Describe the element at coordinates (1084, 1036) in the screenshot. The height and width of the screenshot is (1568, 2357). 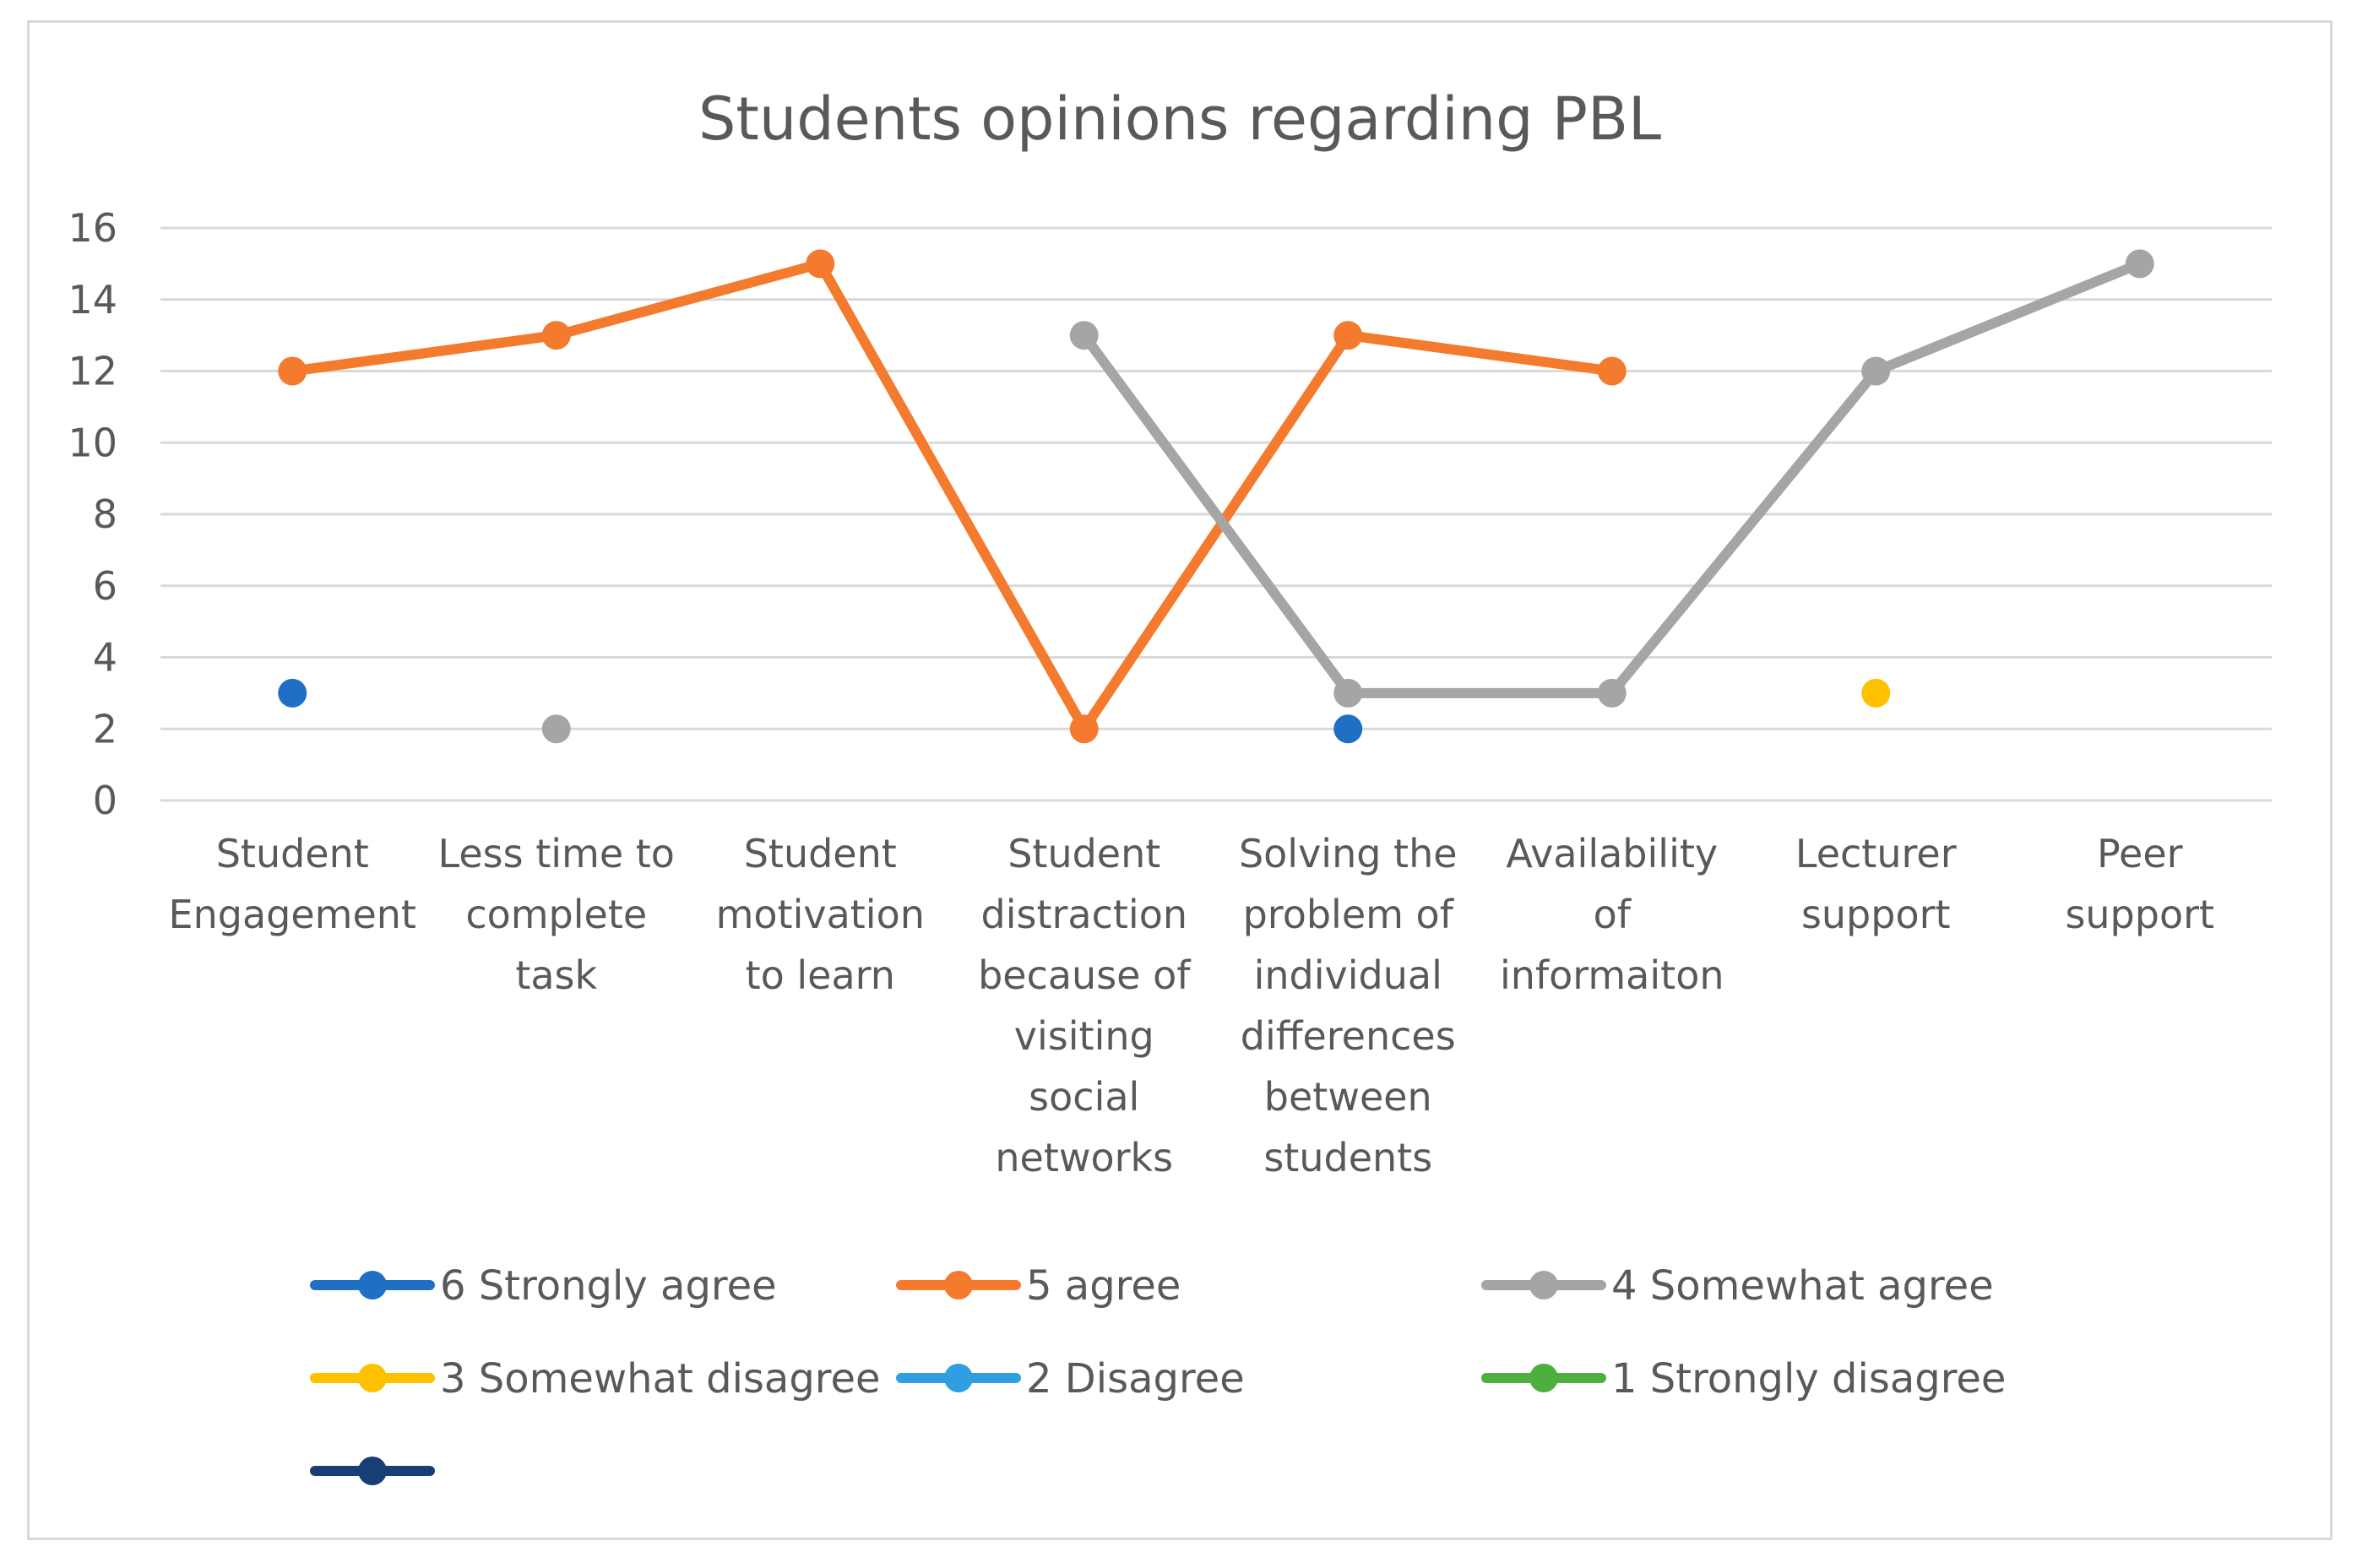
I see `x-category-label-line: visiting` at that location.